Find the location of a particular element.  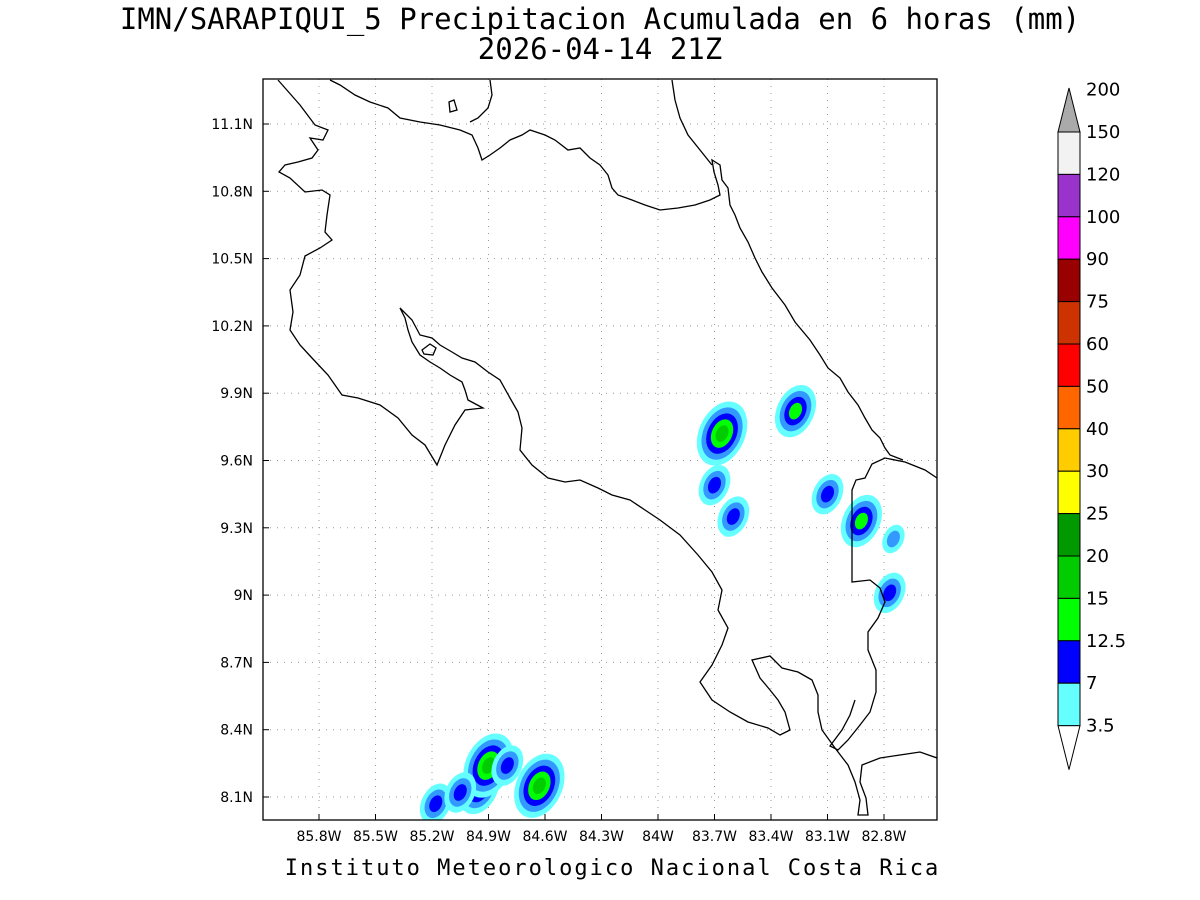

x-tick-label: 85.2W is located at coordinates (431, 837).